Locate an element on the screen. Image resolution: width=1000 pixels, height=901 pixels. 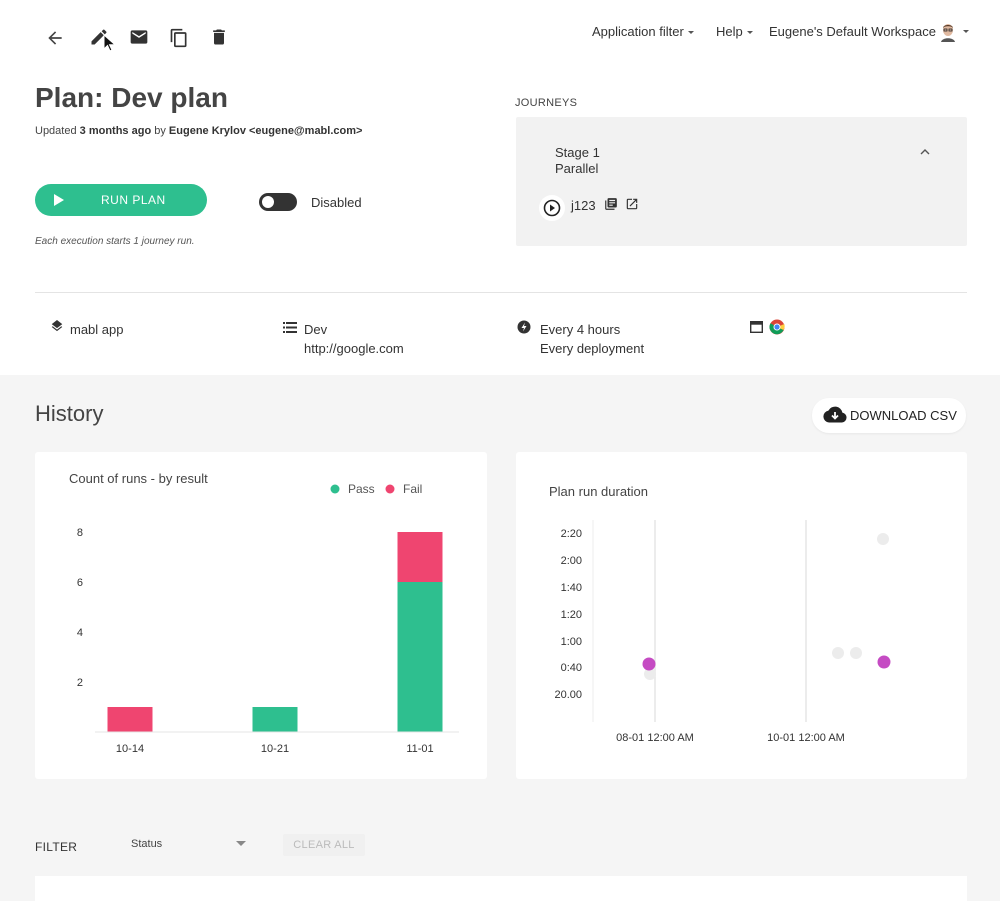
y-tick-label: 1:00 is located at coordinates (571, 642).